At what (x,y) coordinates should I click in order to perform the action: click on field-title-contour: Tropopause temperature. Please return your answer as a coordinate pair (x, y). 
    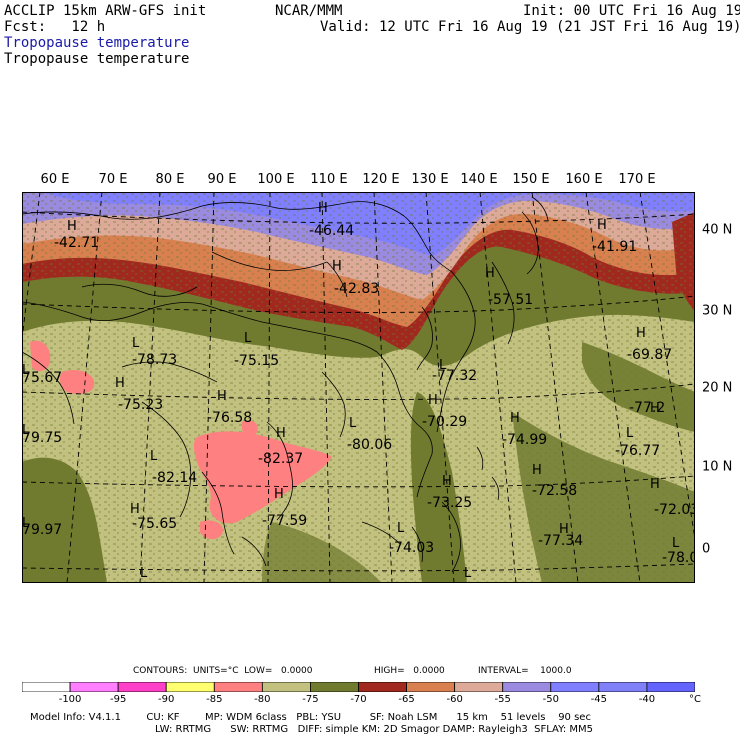
    Looking at the image, I should click on (97, 59).